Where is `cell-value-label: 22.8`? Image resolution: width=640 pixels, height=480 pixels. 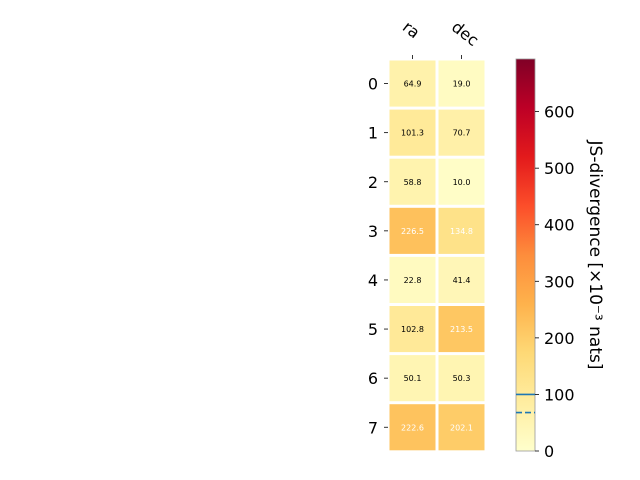 cell-value-label: 22.8 is located at coordinates (413, 280).